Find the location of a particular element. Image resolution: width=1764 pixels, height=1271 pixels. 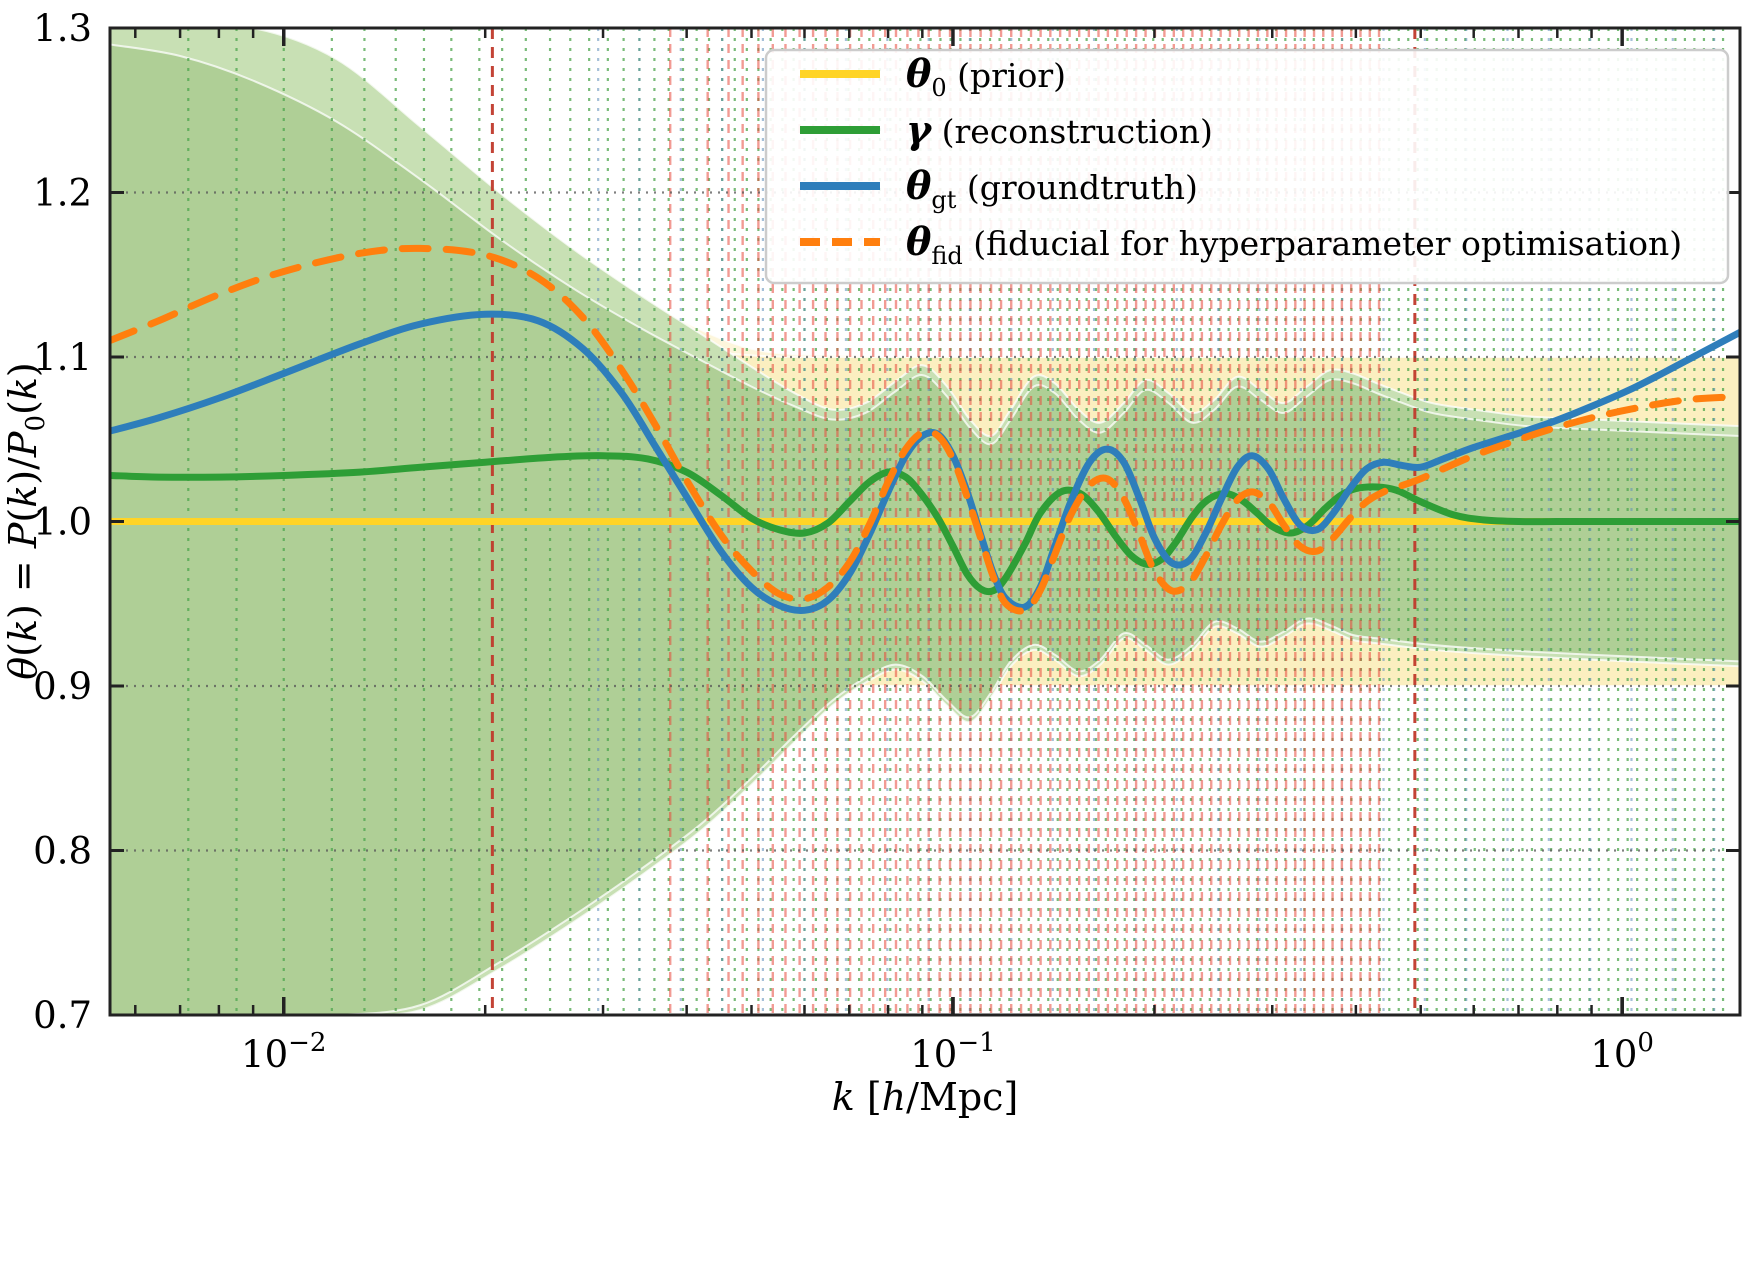

x-tick-label: 10⁻¹ is located at coordinates (952, 1052).